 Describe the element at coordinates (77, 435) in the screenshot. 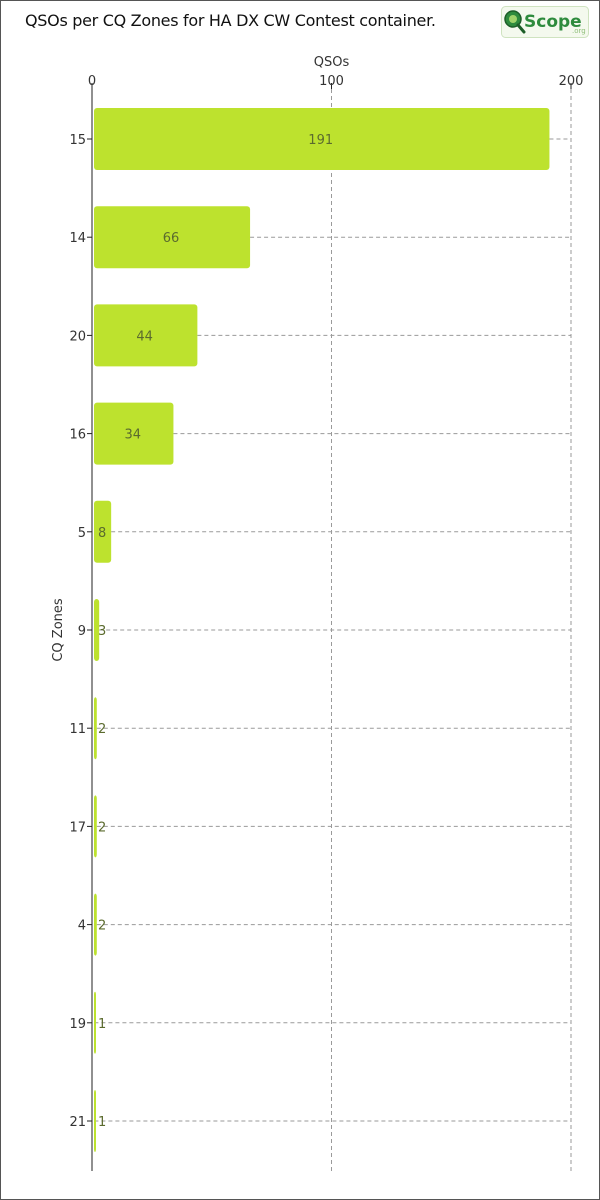

I see `category-label: 16` at that location.